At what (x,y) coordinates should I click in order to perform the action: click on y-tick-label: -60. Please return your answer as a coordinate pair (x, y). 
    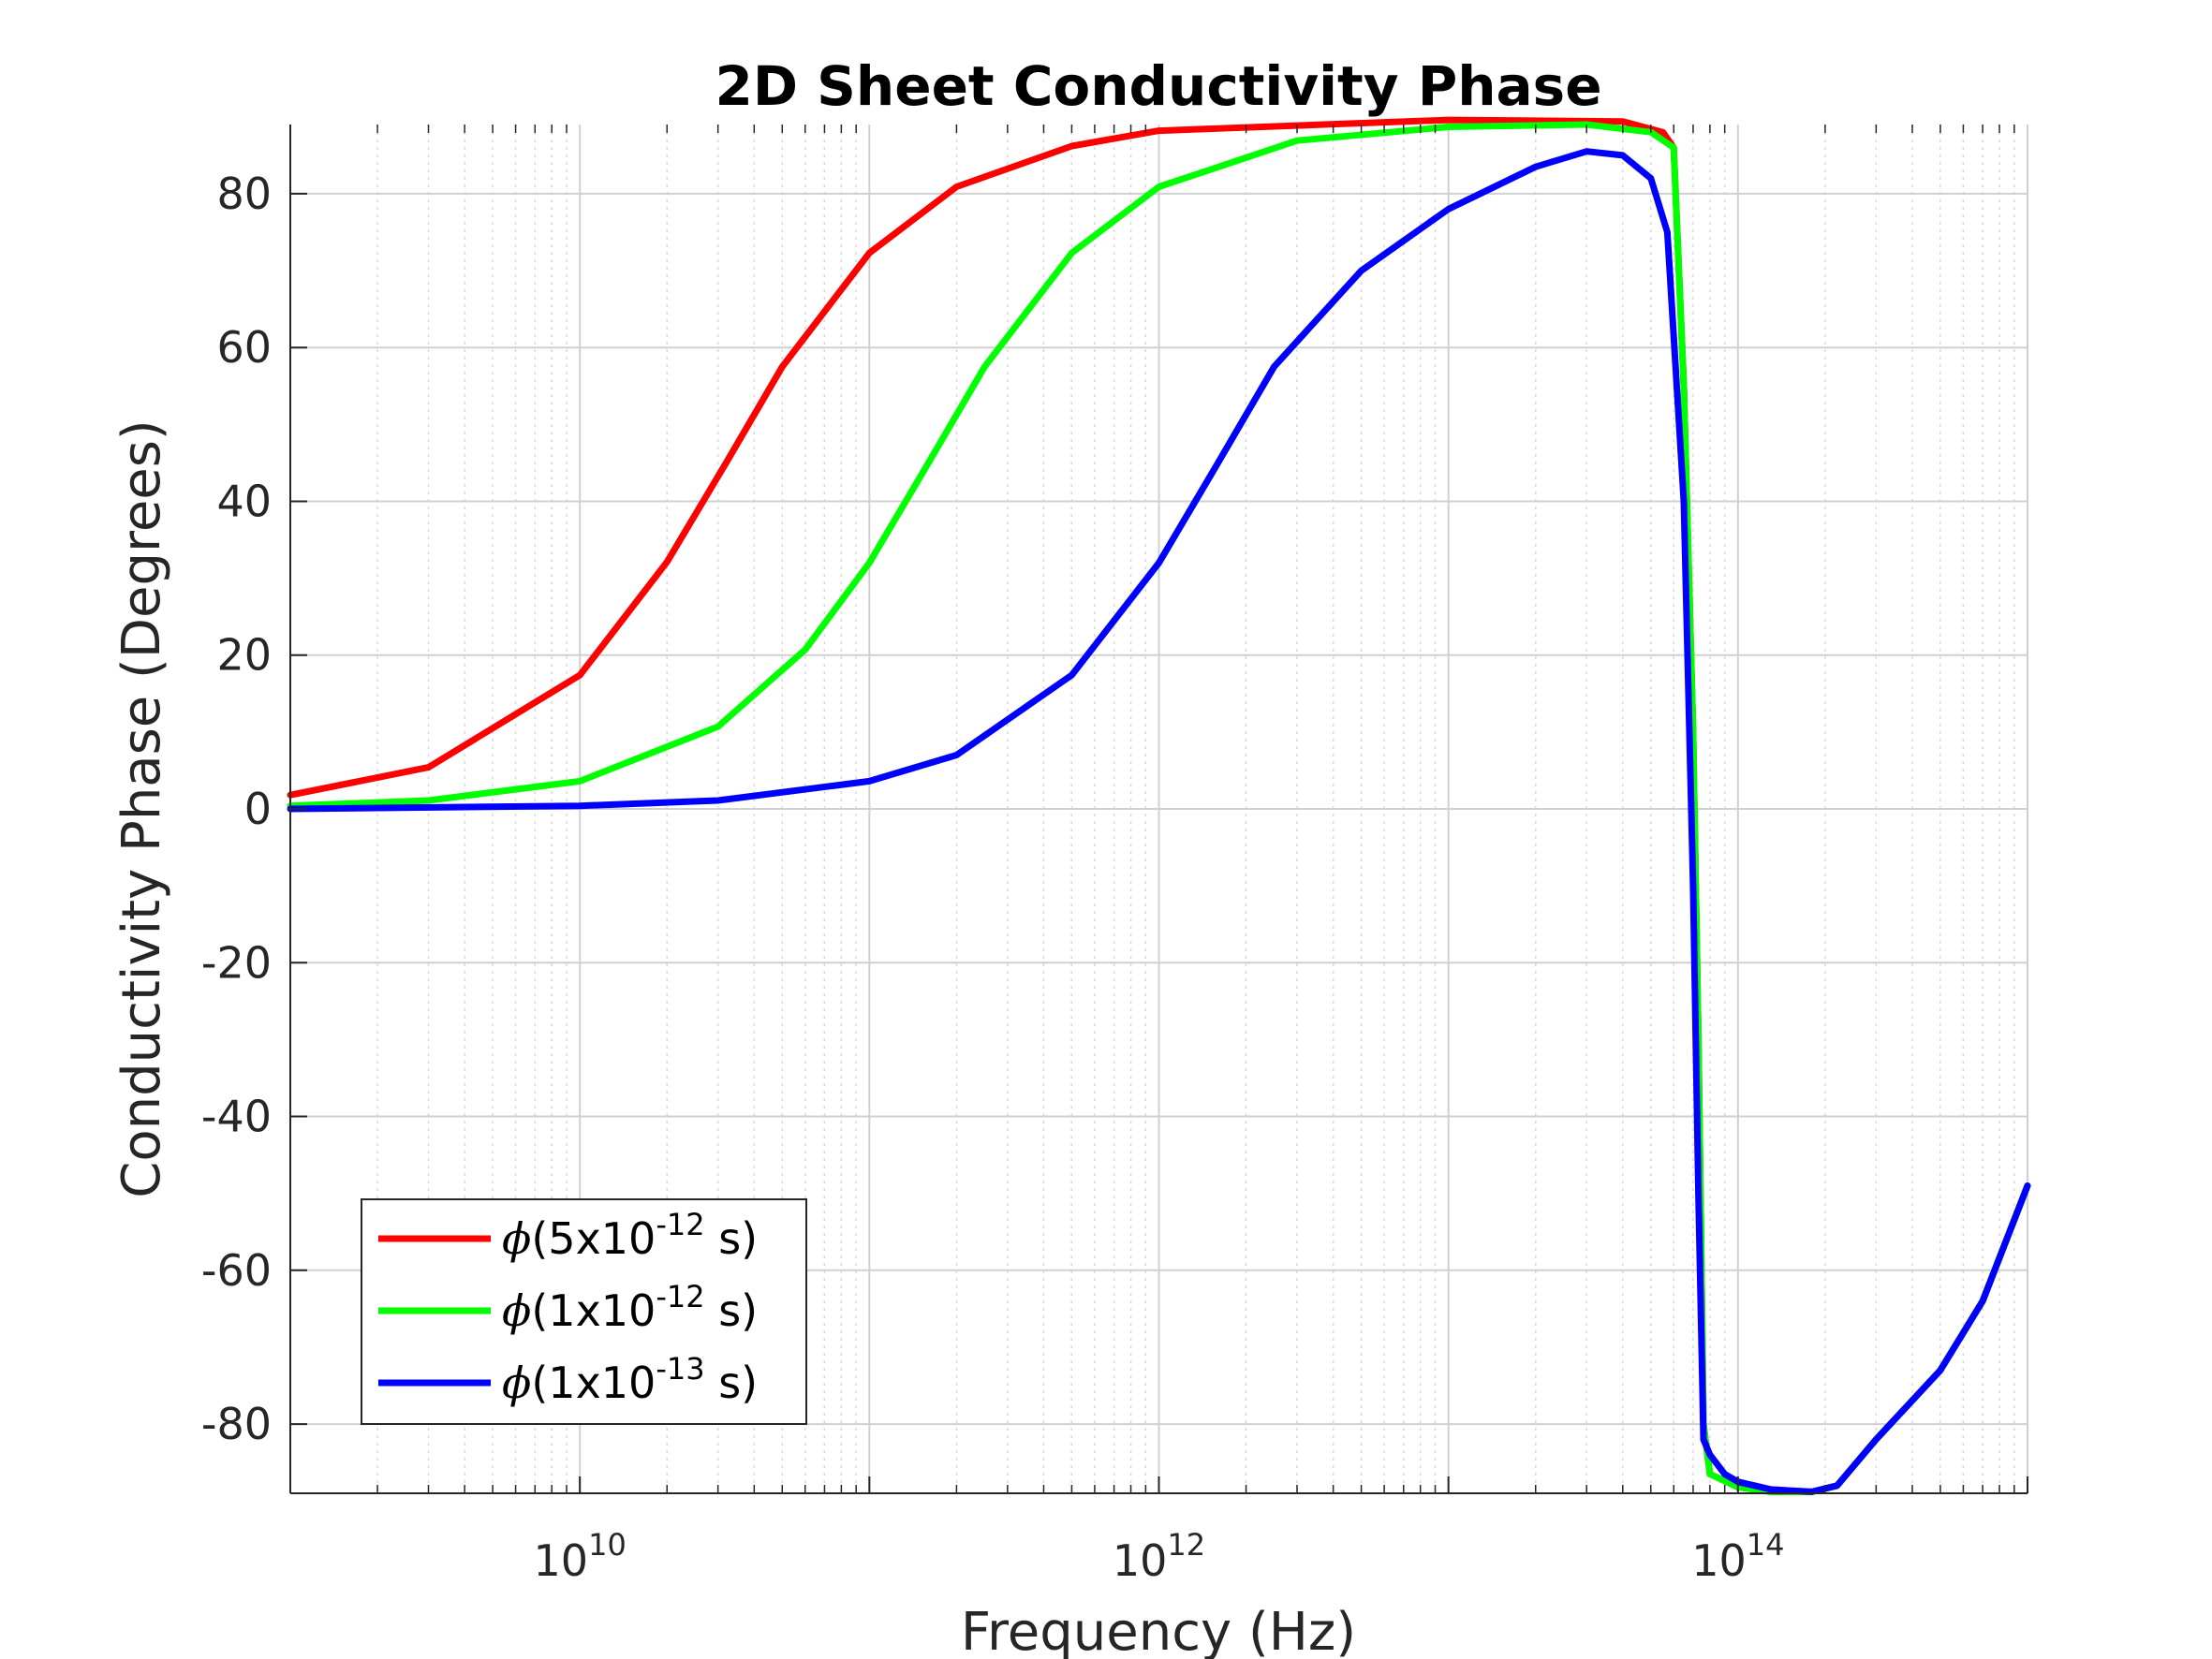
    Looking at the image, I should click on (236, 1270).